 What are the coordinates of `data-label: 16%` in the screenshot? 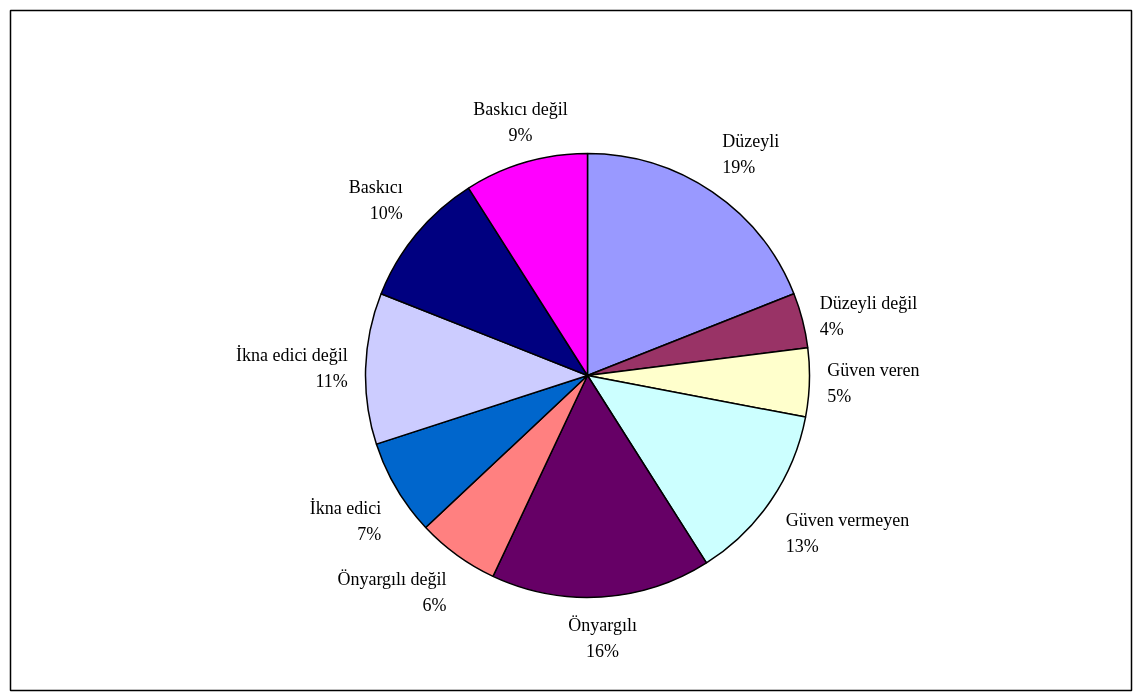 It's located at (603, 650).